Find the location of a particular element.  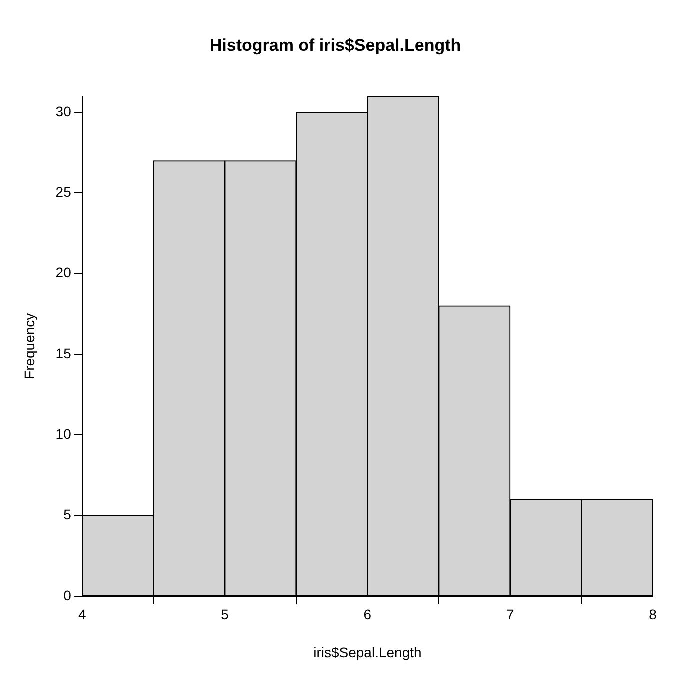

y-tick-label: 20 is located at coordinates (64, 272).